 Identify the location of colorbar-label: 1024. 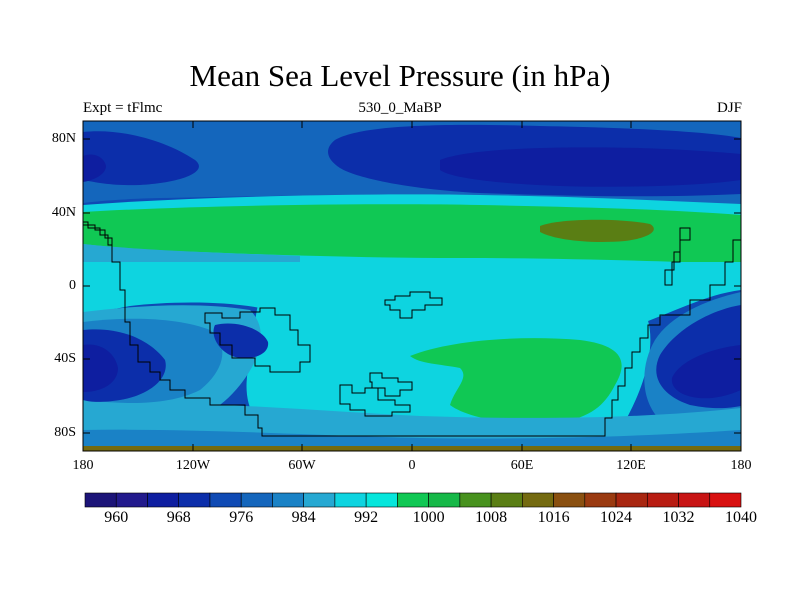
(616, 517).